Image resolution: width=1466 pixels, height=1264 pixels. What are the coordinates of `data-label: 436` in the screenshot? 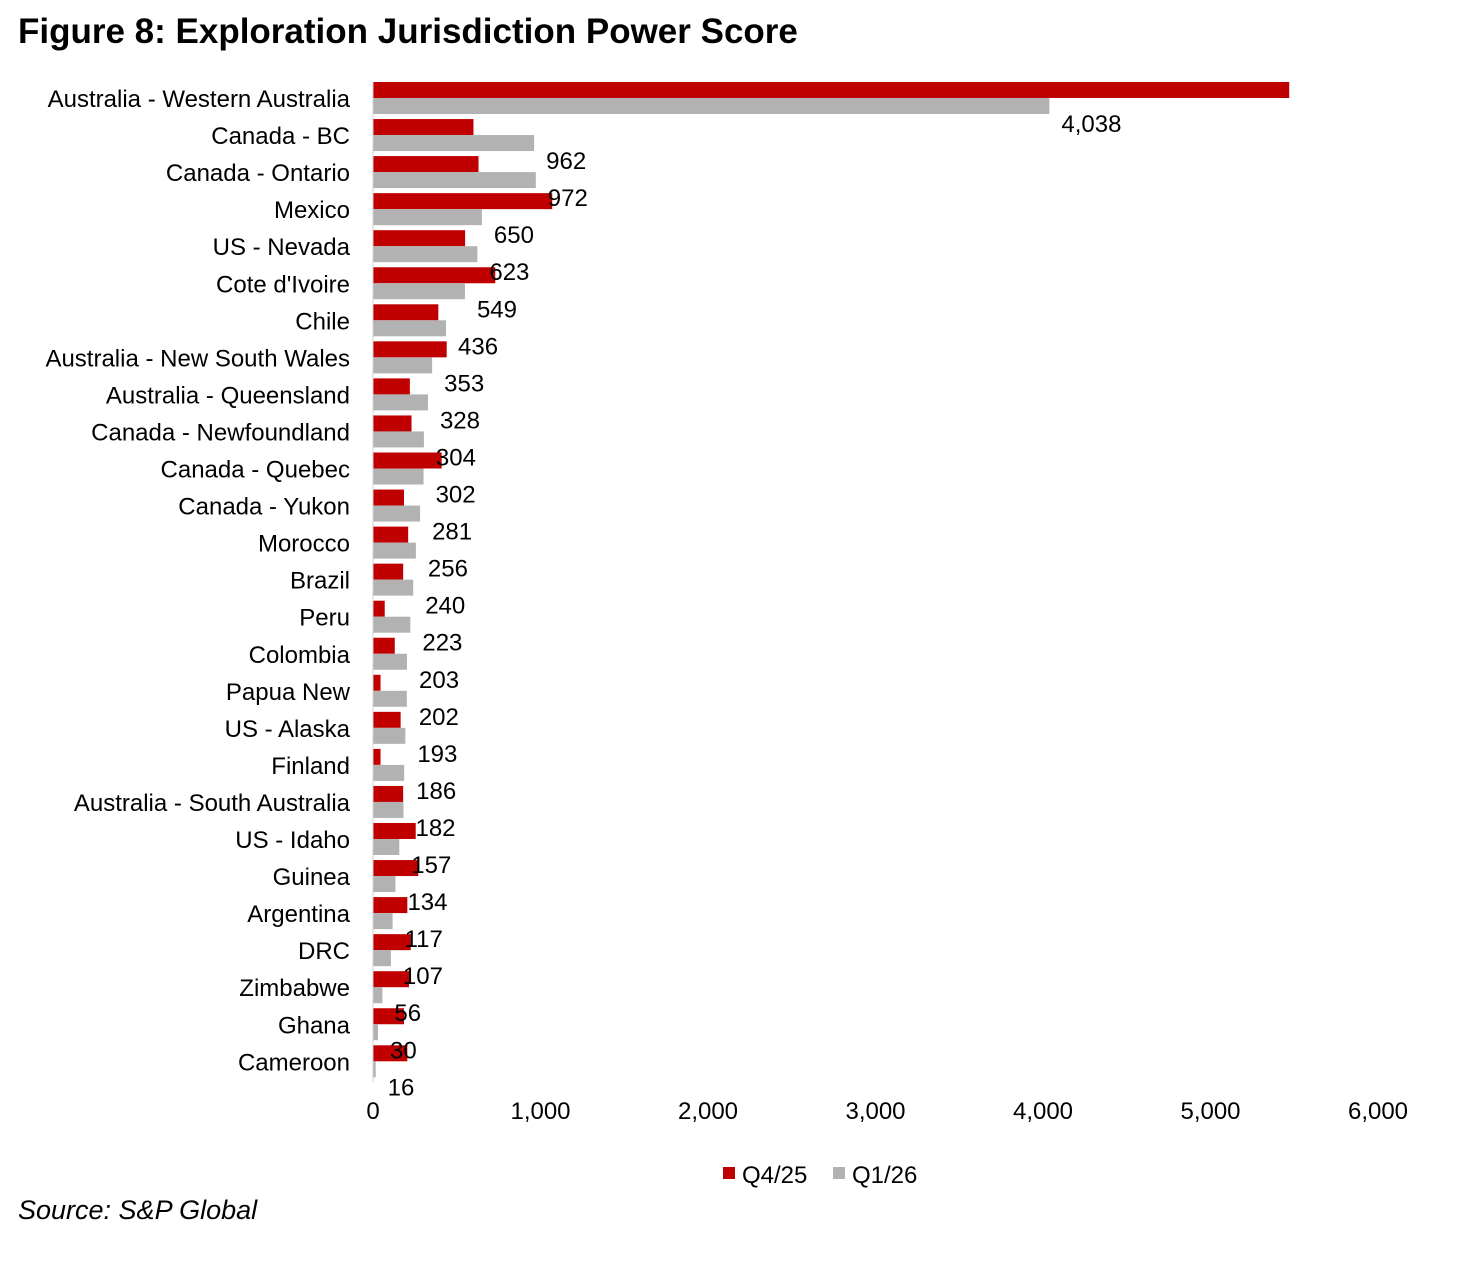 It's located at (478, 346).